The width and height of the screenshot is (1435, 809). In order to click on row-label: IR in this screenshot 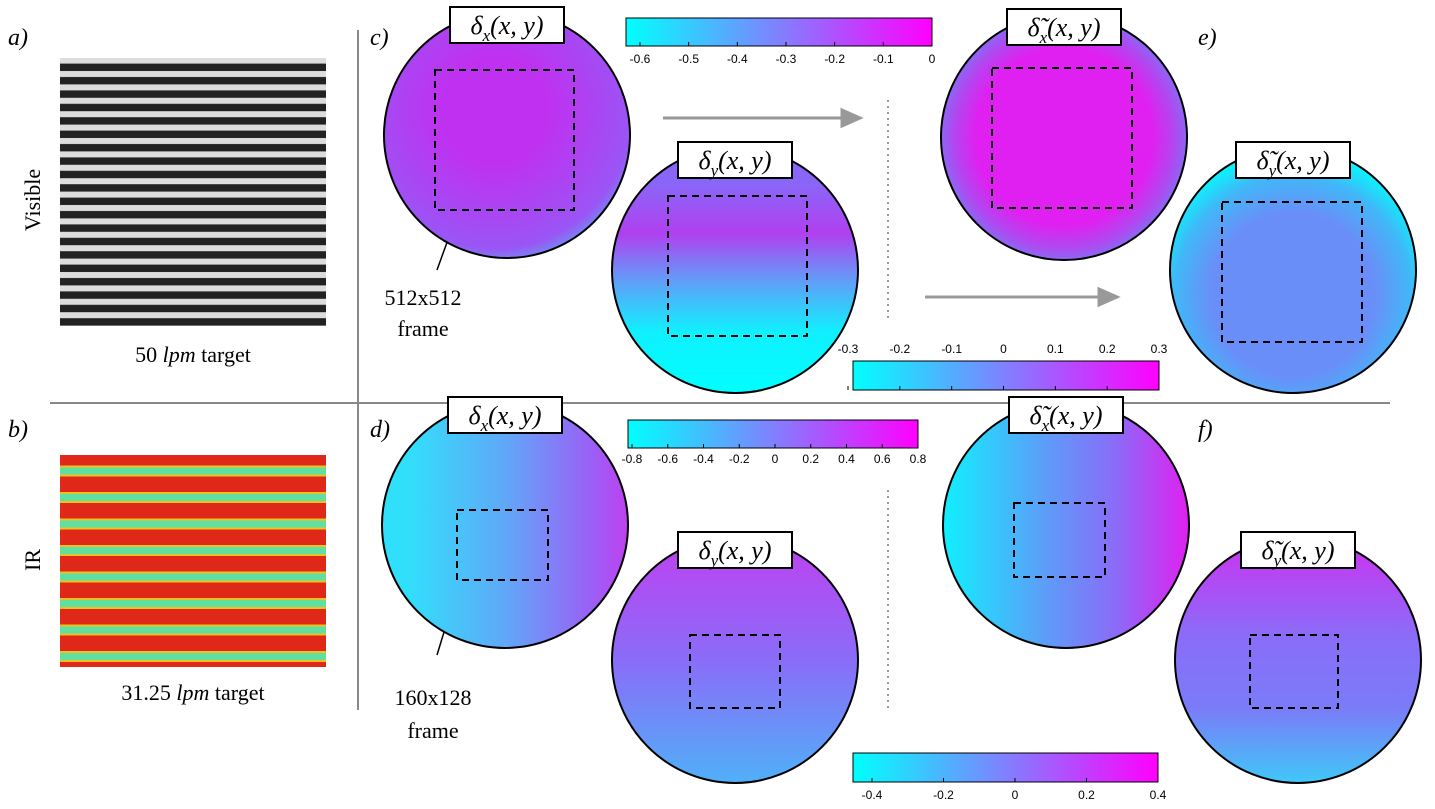, I will do `click(32, 560)`.